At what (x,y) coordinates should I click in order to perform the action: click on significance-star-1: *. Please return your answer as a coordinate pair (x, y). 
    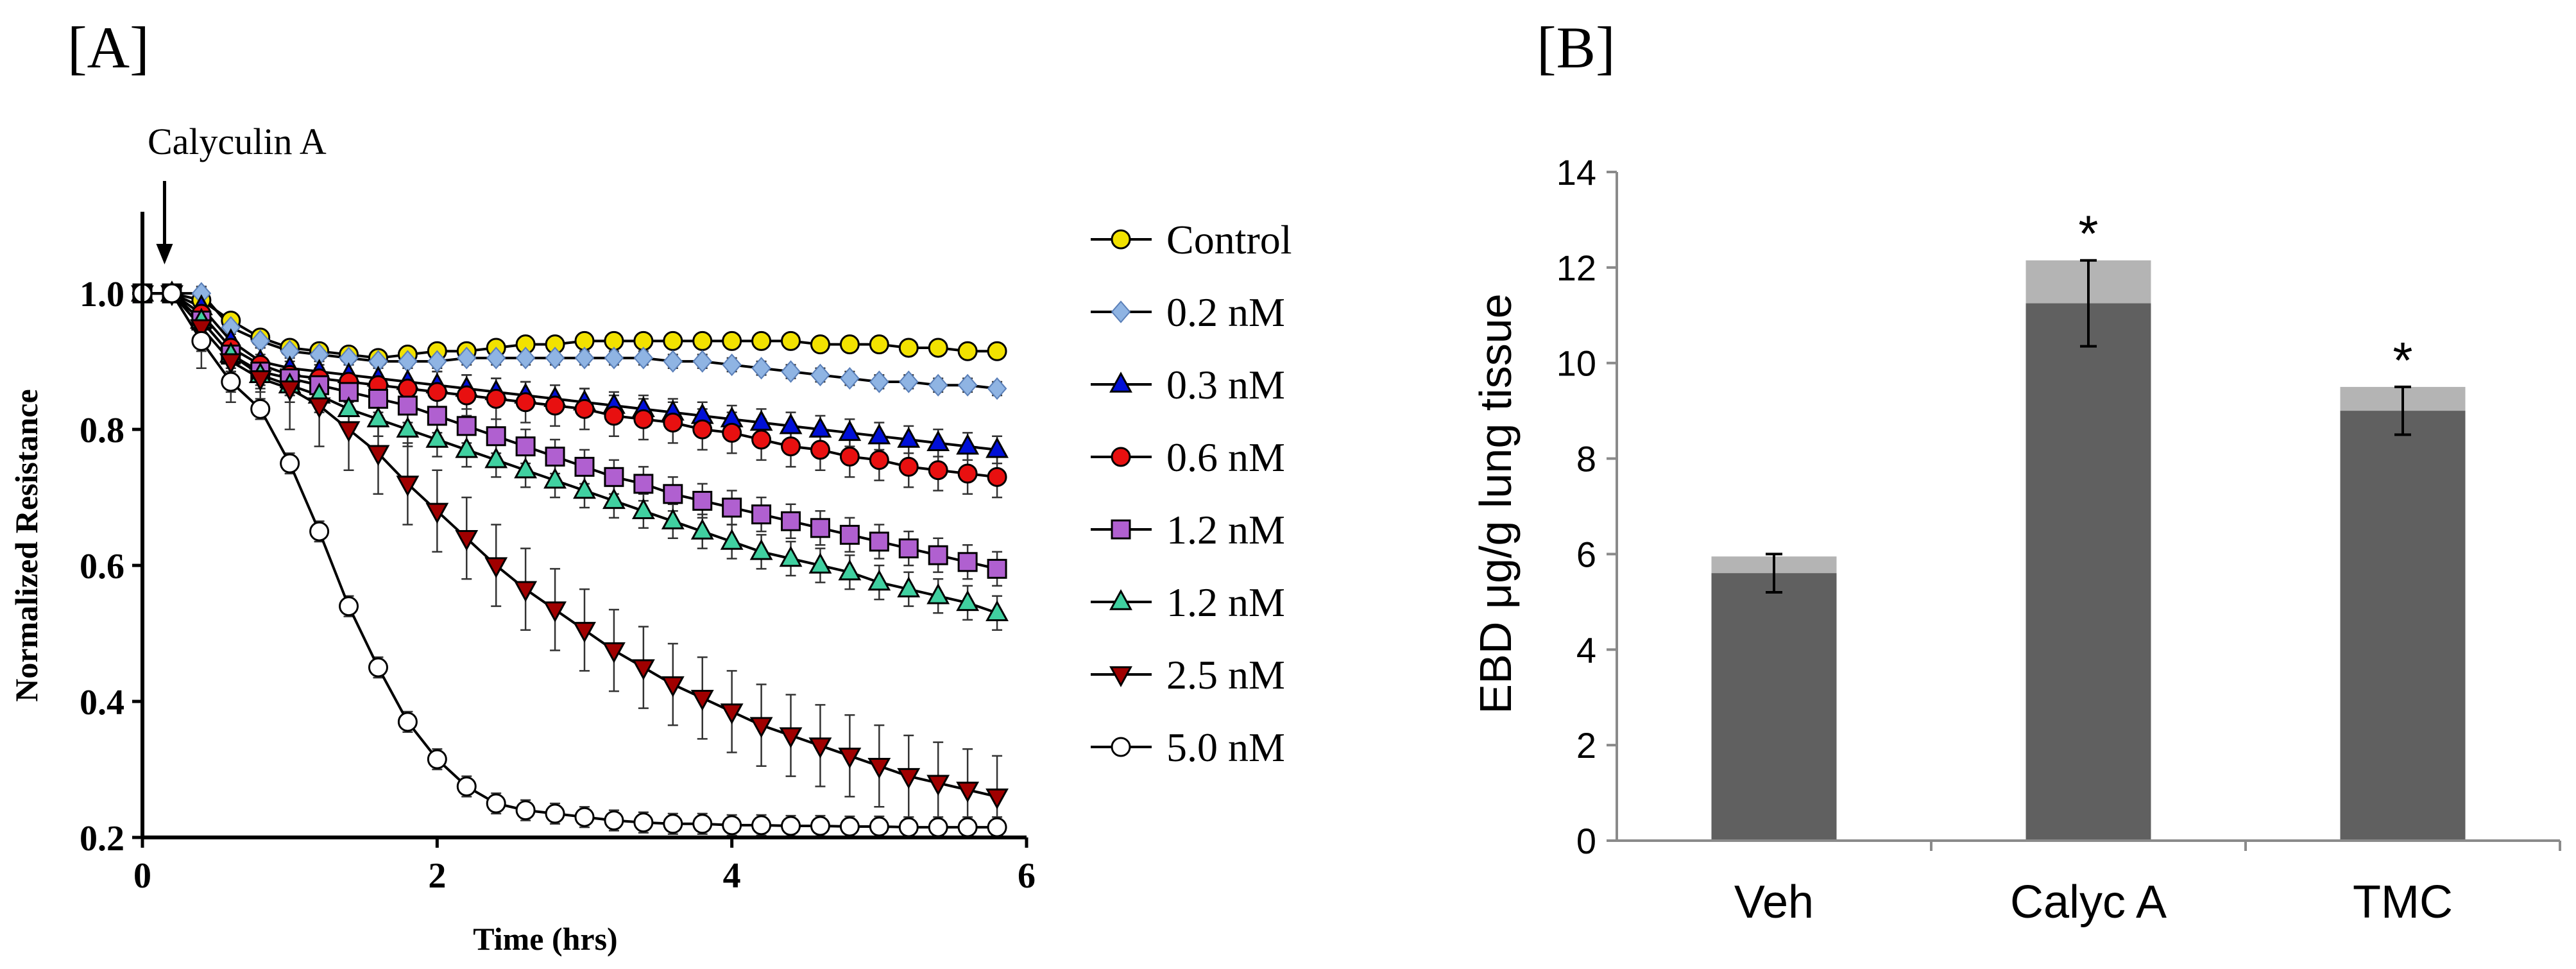
    Looking at the image, I should click on (2088, 233).